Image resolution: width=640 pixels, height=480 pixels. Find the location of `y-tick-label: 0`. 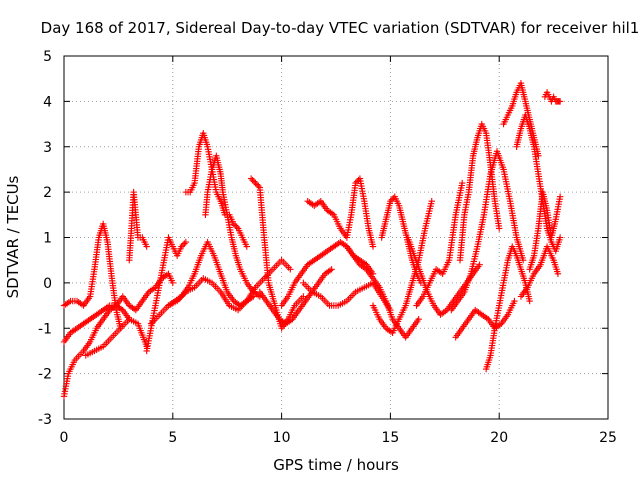

y-tick-label: 0 is located at coordinates (47, 284).